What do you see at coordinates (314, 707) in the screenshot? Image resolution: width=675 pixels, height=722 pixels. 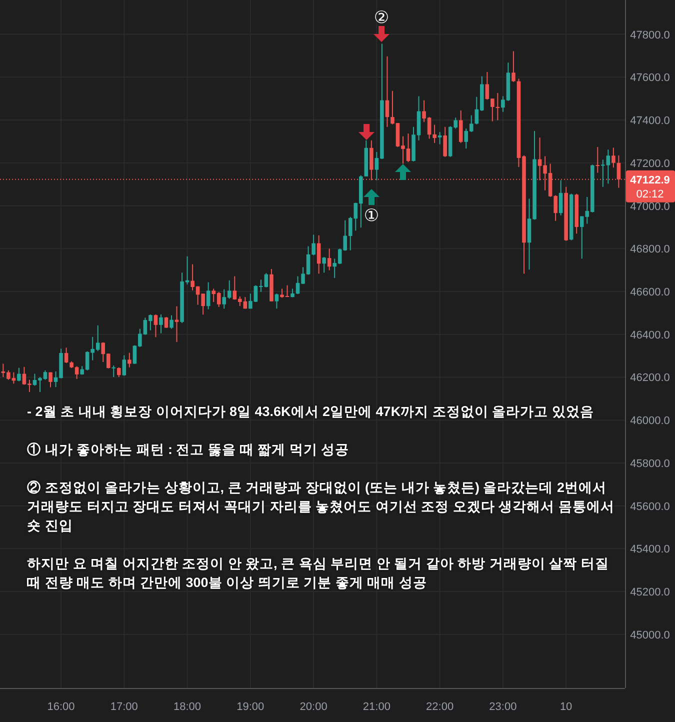 I see `x-tick-label: 20:00` at bounding box center [314, 707].